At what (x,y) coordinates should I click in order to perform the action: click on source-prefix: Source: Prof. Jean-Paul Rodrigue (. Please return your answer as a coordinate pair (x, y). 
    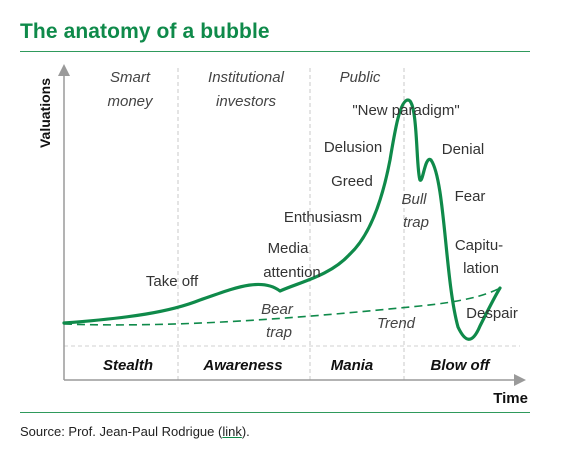
    Looking at the image, I should click on (121, 431).